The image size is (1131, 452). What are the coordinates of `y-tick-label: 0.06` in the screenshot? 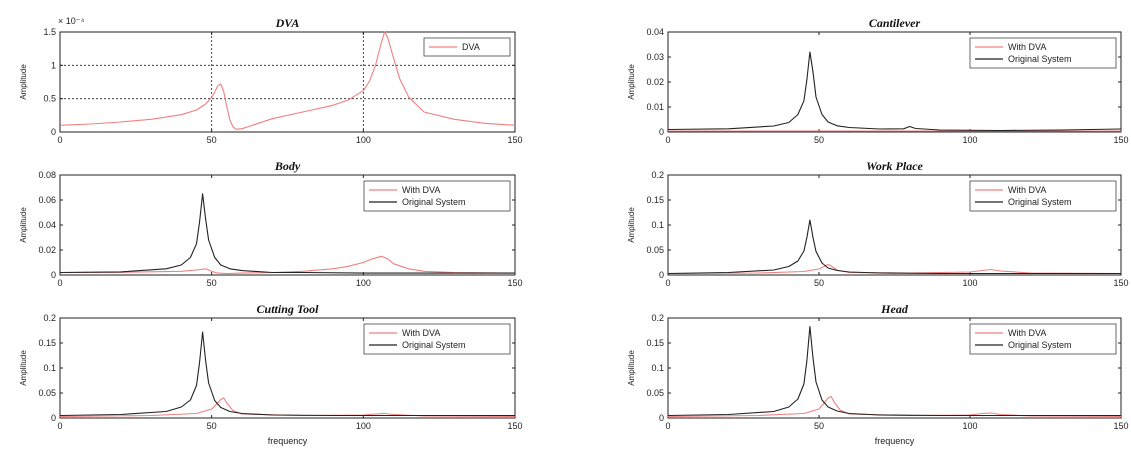 It's located at (47, 200).